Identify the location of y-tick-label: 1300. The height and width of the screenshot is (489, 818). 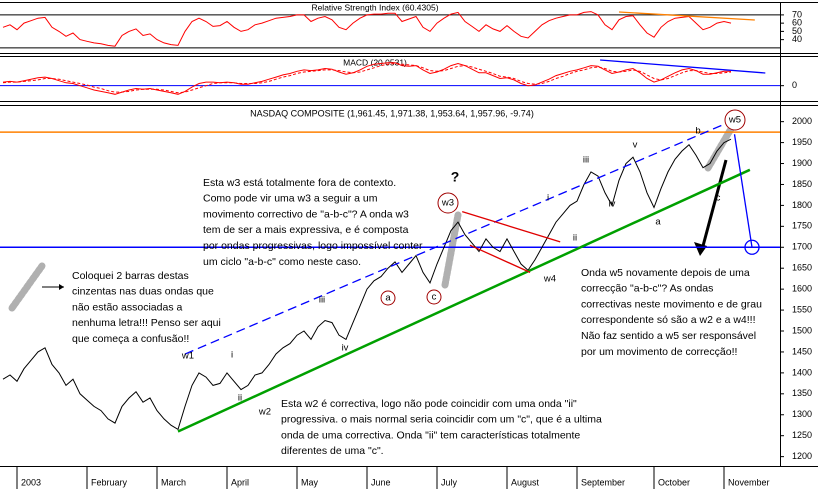
(802, 414).